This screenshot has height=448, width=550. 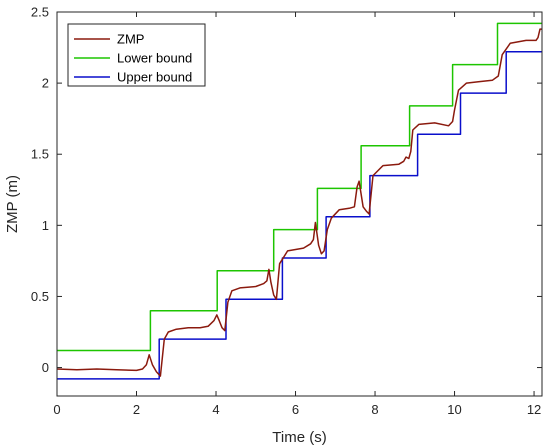 What do you see at coordinates (45, 225) in the screenshot?
I see `y-tick-label: 1` at bounding box center [45, 225].